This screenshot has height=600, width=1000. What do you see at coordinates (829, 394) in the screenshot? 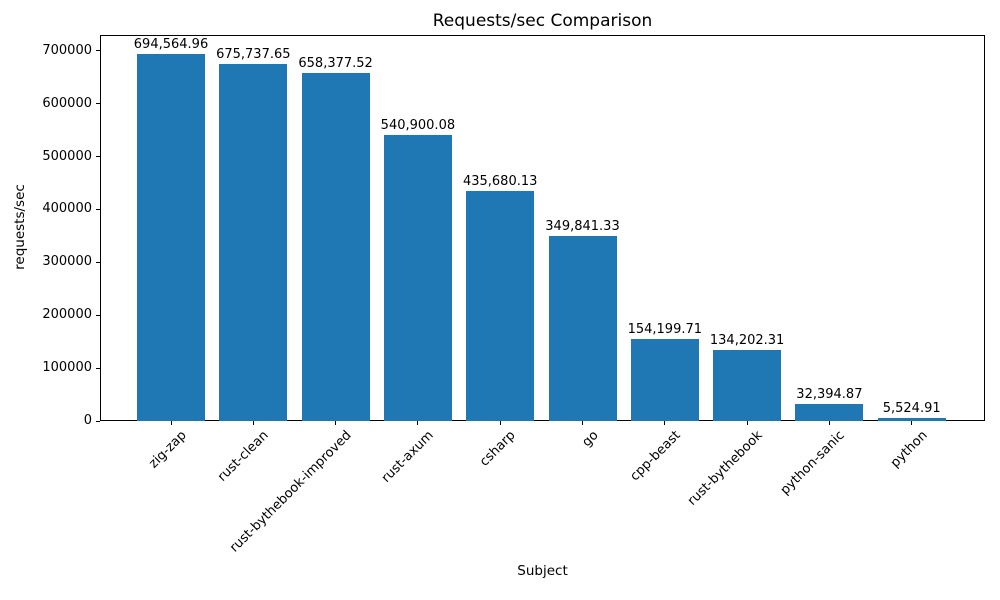
I see `bar-value-label: 32,394.87` at bounding box center [829, 394].